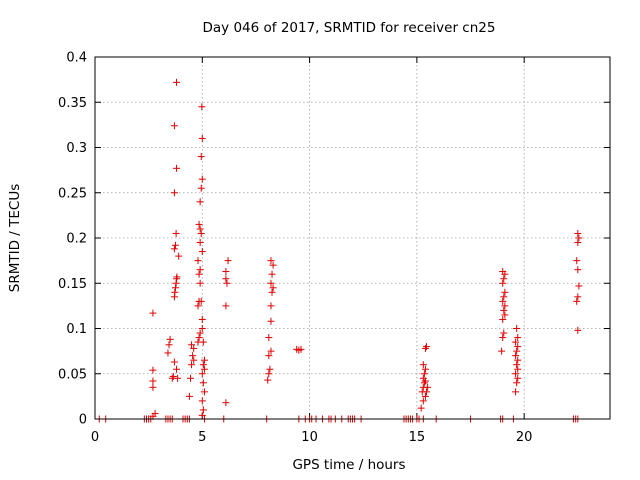  What do you see at coordinates (76, 148) in the screenshot?
I see `y-tick-label: 0.3` at bounding box center [76, 148].